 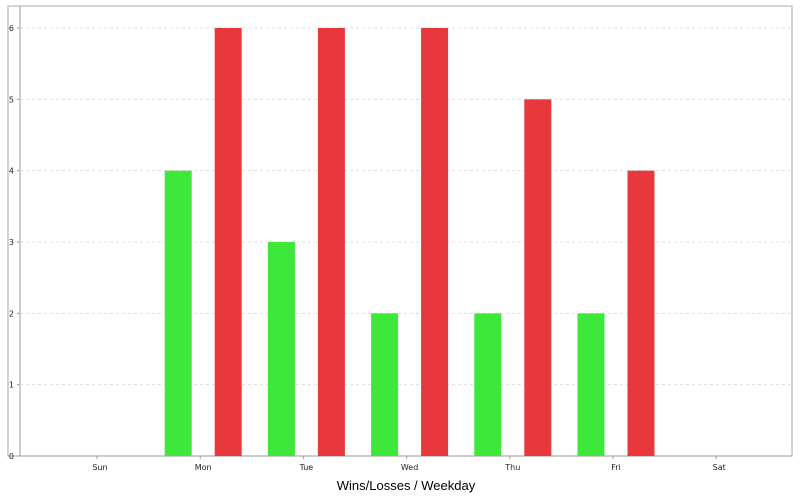 I want to click on x-tick-label: Wed, so click(x=409, y=467).